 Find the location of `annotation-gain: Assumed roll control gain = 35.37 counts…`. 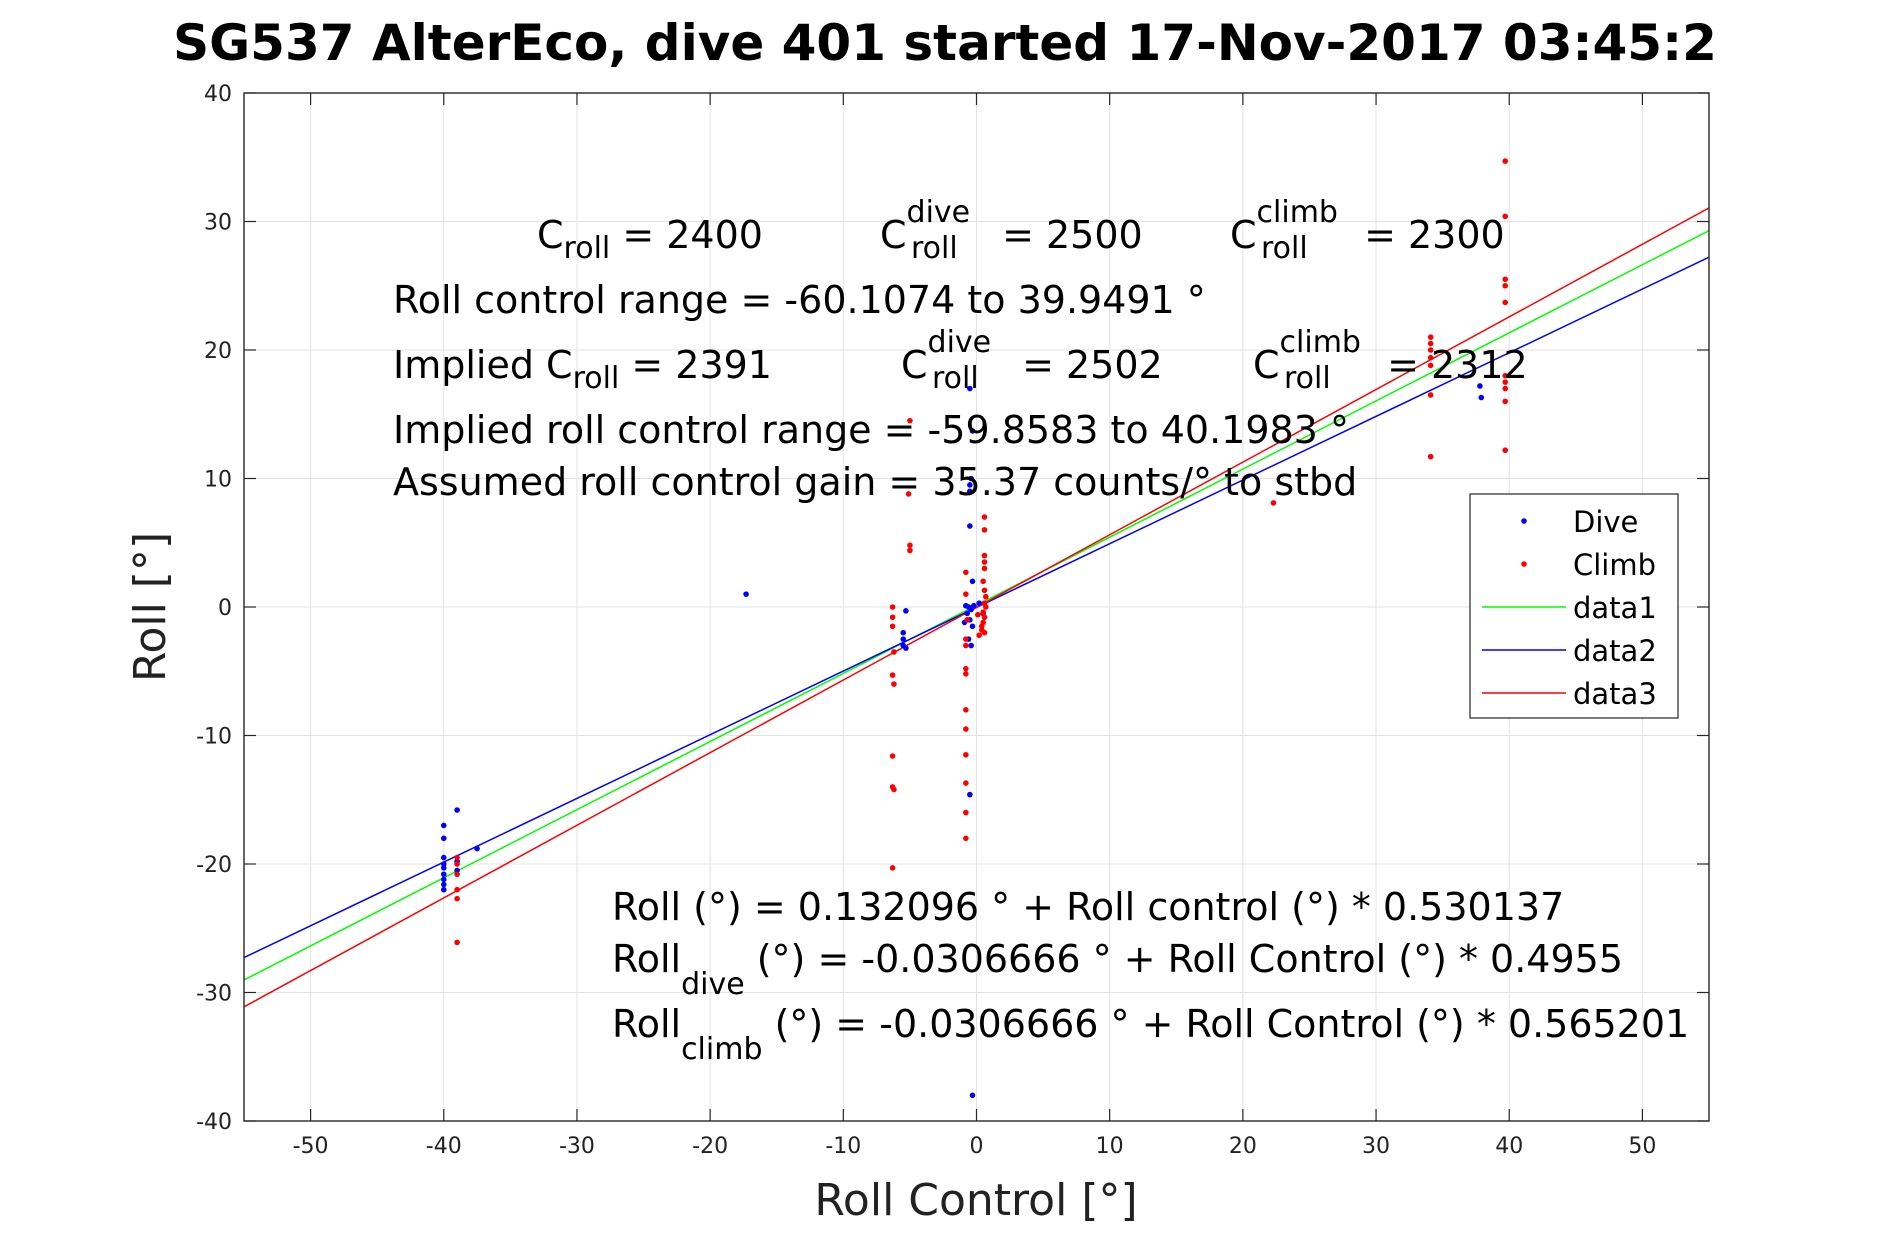

annotation-gain: Assumed roll control gain = 35.37 counts… is located at coordinates (875, 482).